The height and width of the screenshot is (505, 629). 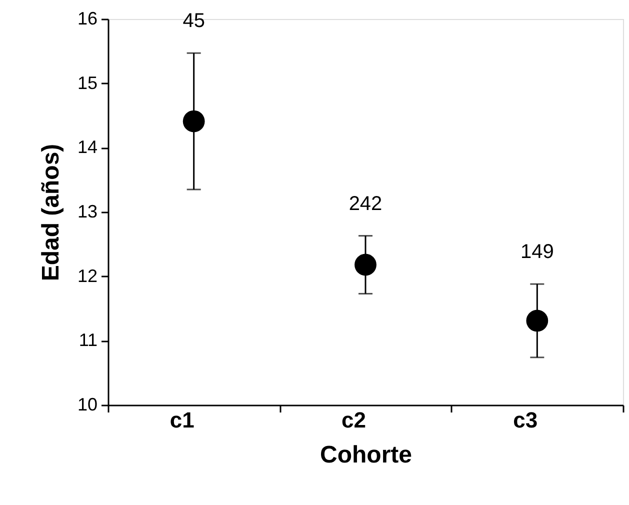 I want to click on annotation: 149, so click(x=537, y=252).